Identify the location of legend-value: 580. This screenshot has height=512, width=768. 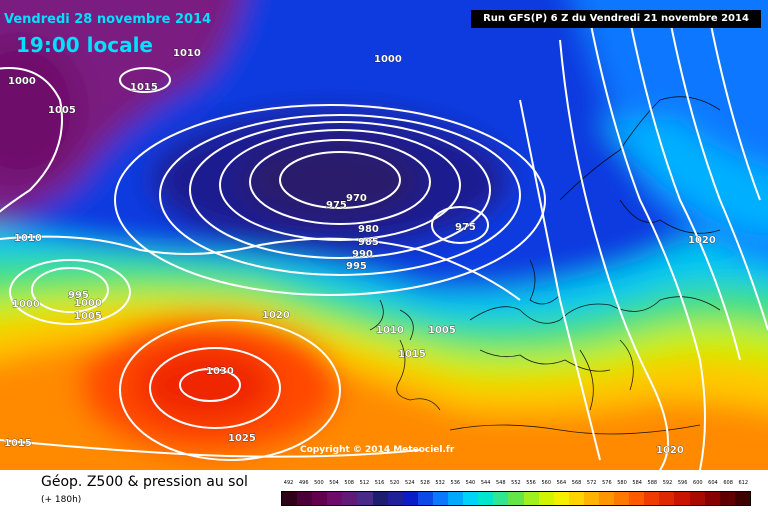
(622, 483).